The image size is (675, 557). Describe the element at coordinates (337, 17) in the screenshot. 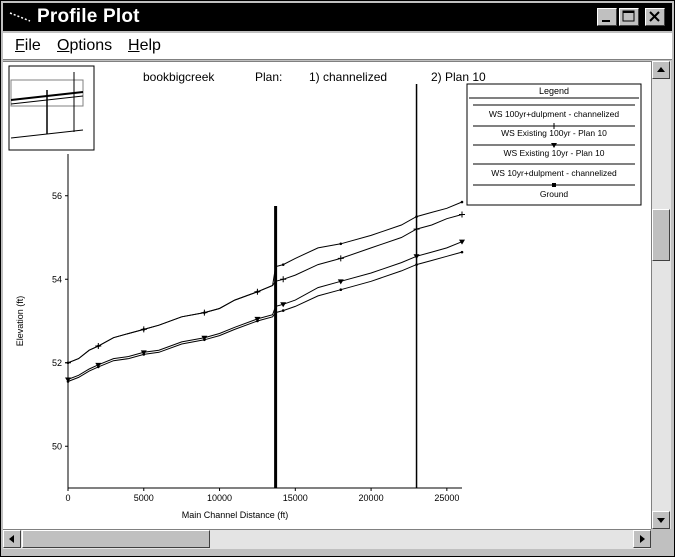

I see `title-bar: Profile Plot` at that location.